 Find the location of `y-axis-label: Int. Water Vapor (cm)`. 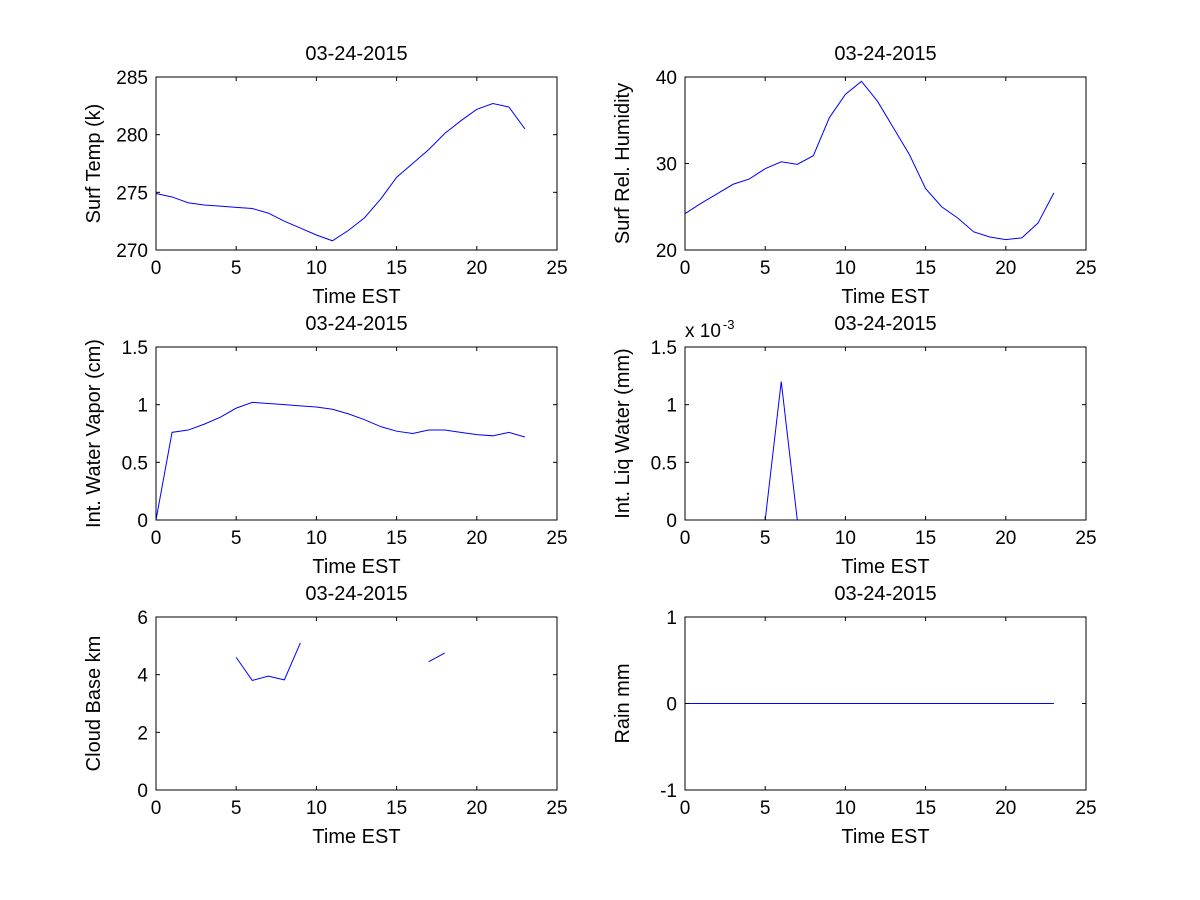

y-axis-label: Int. Water Vapor (cm) is located at coordinates (94, 433).